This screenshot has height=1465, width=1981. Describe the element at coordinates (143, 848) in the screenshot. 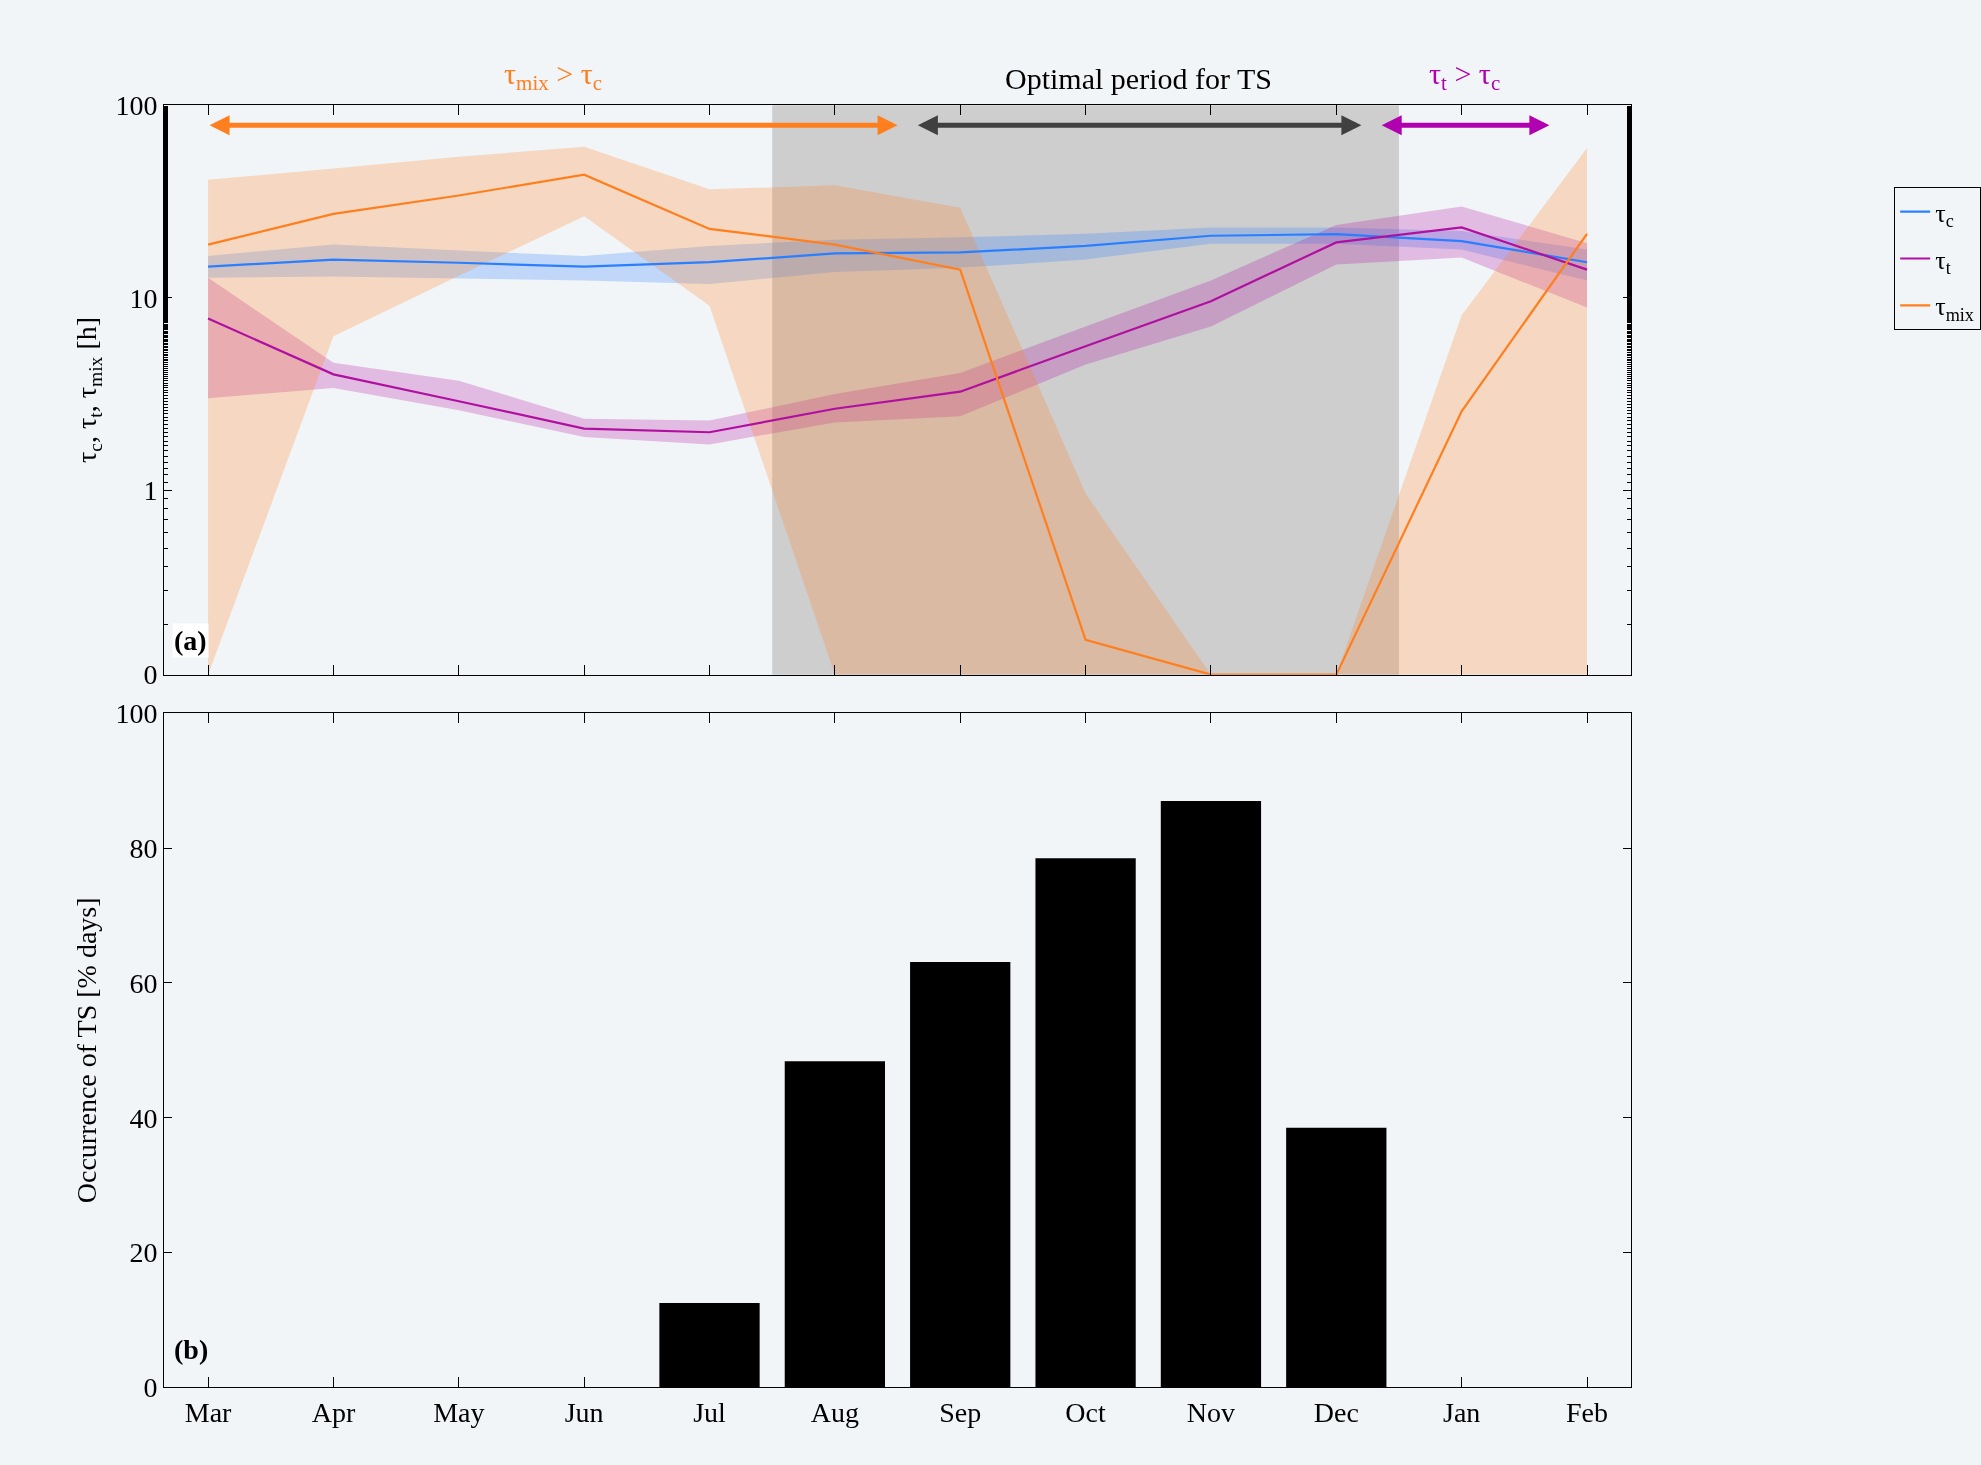

I see `y-tick-label: 80` at that location.